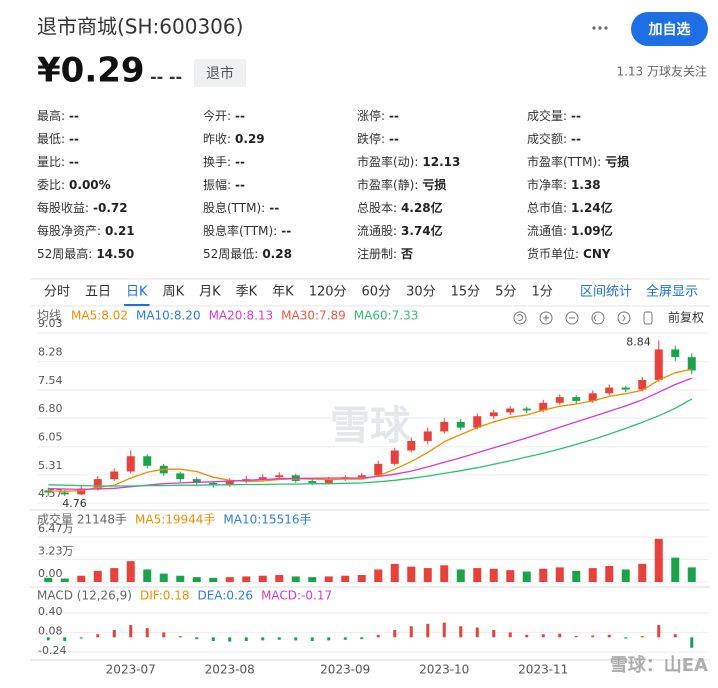  Describe the element at coordinates (505, 292) in the screenshot. I see `tab: 5分` at that location.